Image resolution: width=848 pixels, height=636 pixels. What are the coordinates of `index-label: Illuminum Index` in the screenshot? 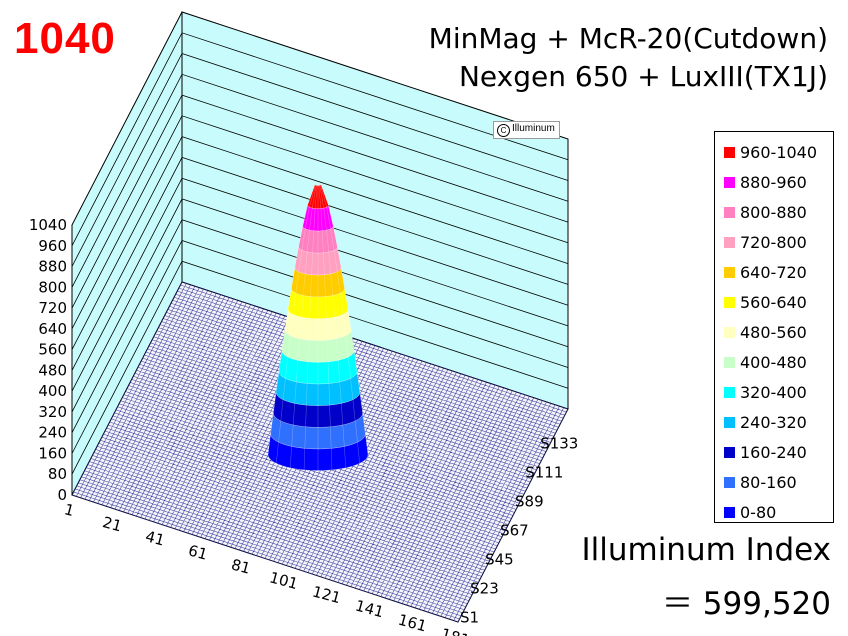 It's located at (706, 550).